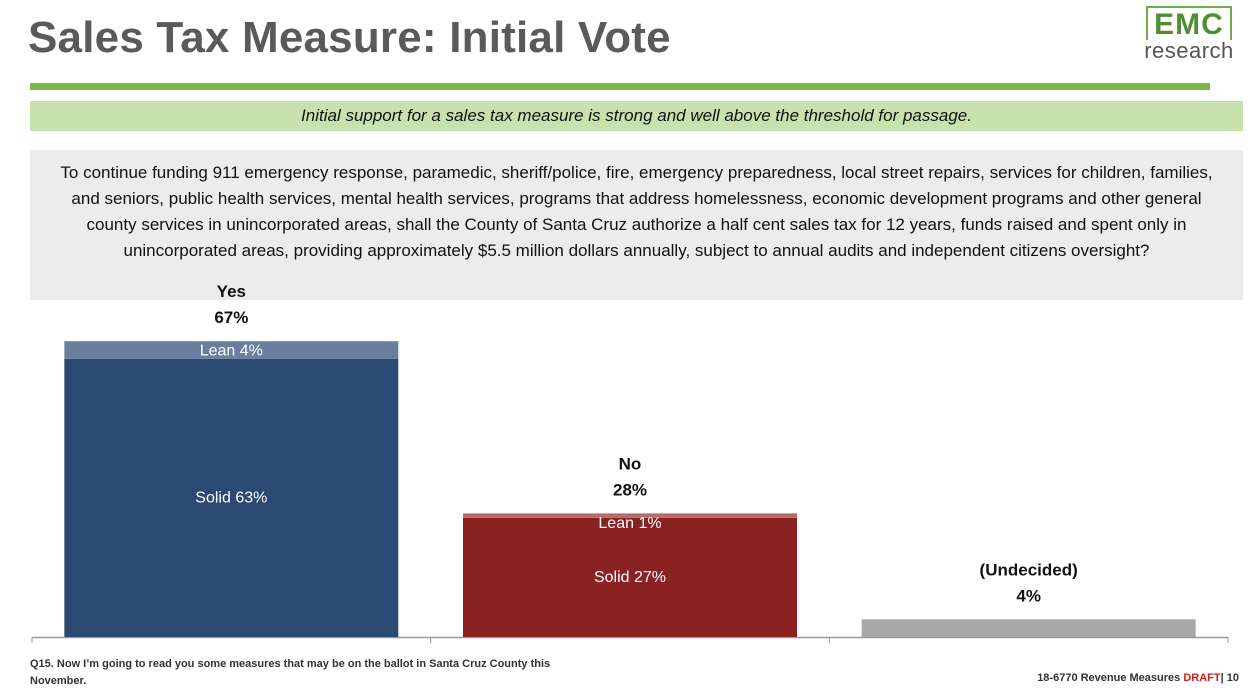 This screenshot has width=1249, height=696. I want to click on footer-project: 18-6770 Revenue Measures DRAFT| 10, so click(1138, 678).